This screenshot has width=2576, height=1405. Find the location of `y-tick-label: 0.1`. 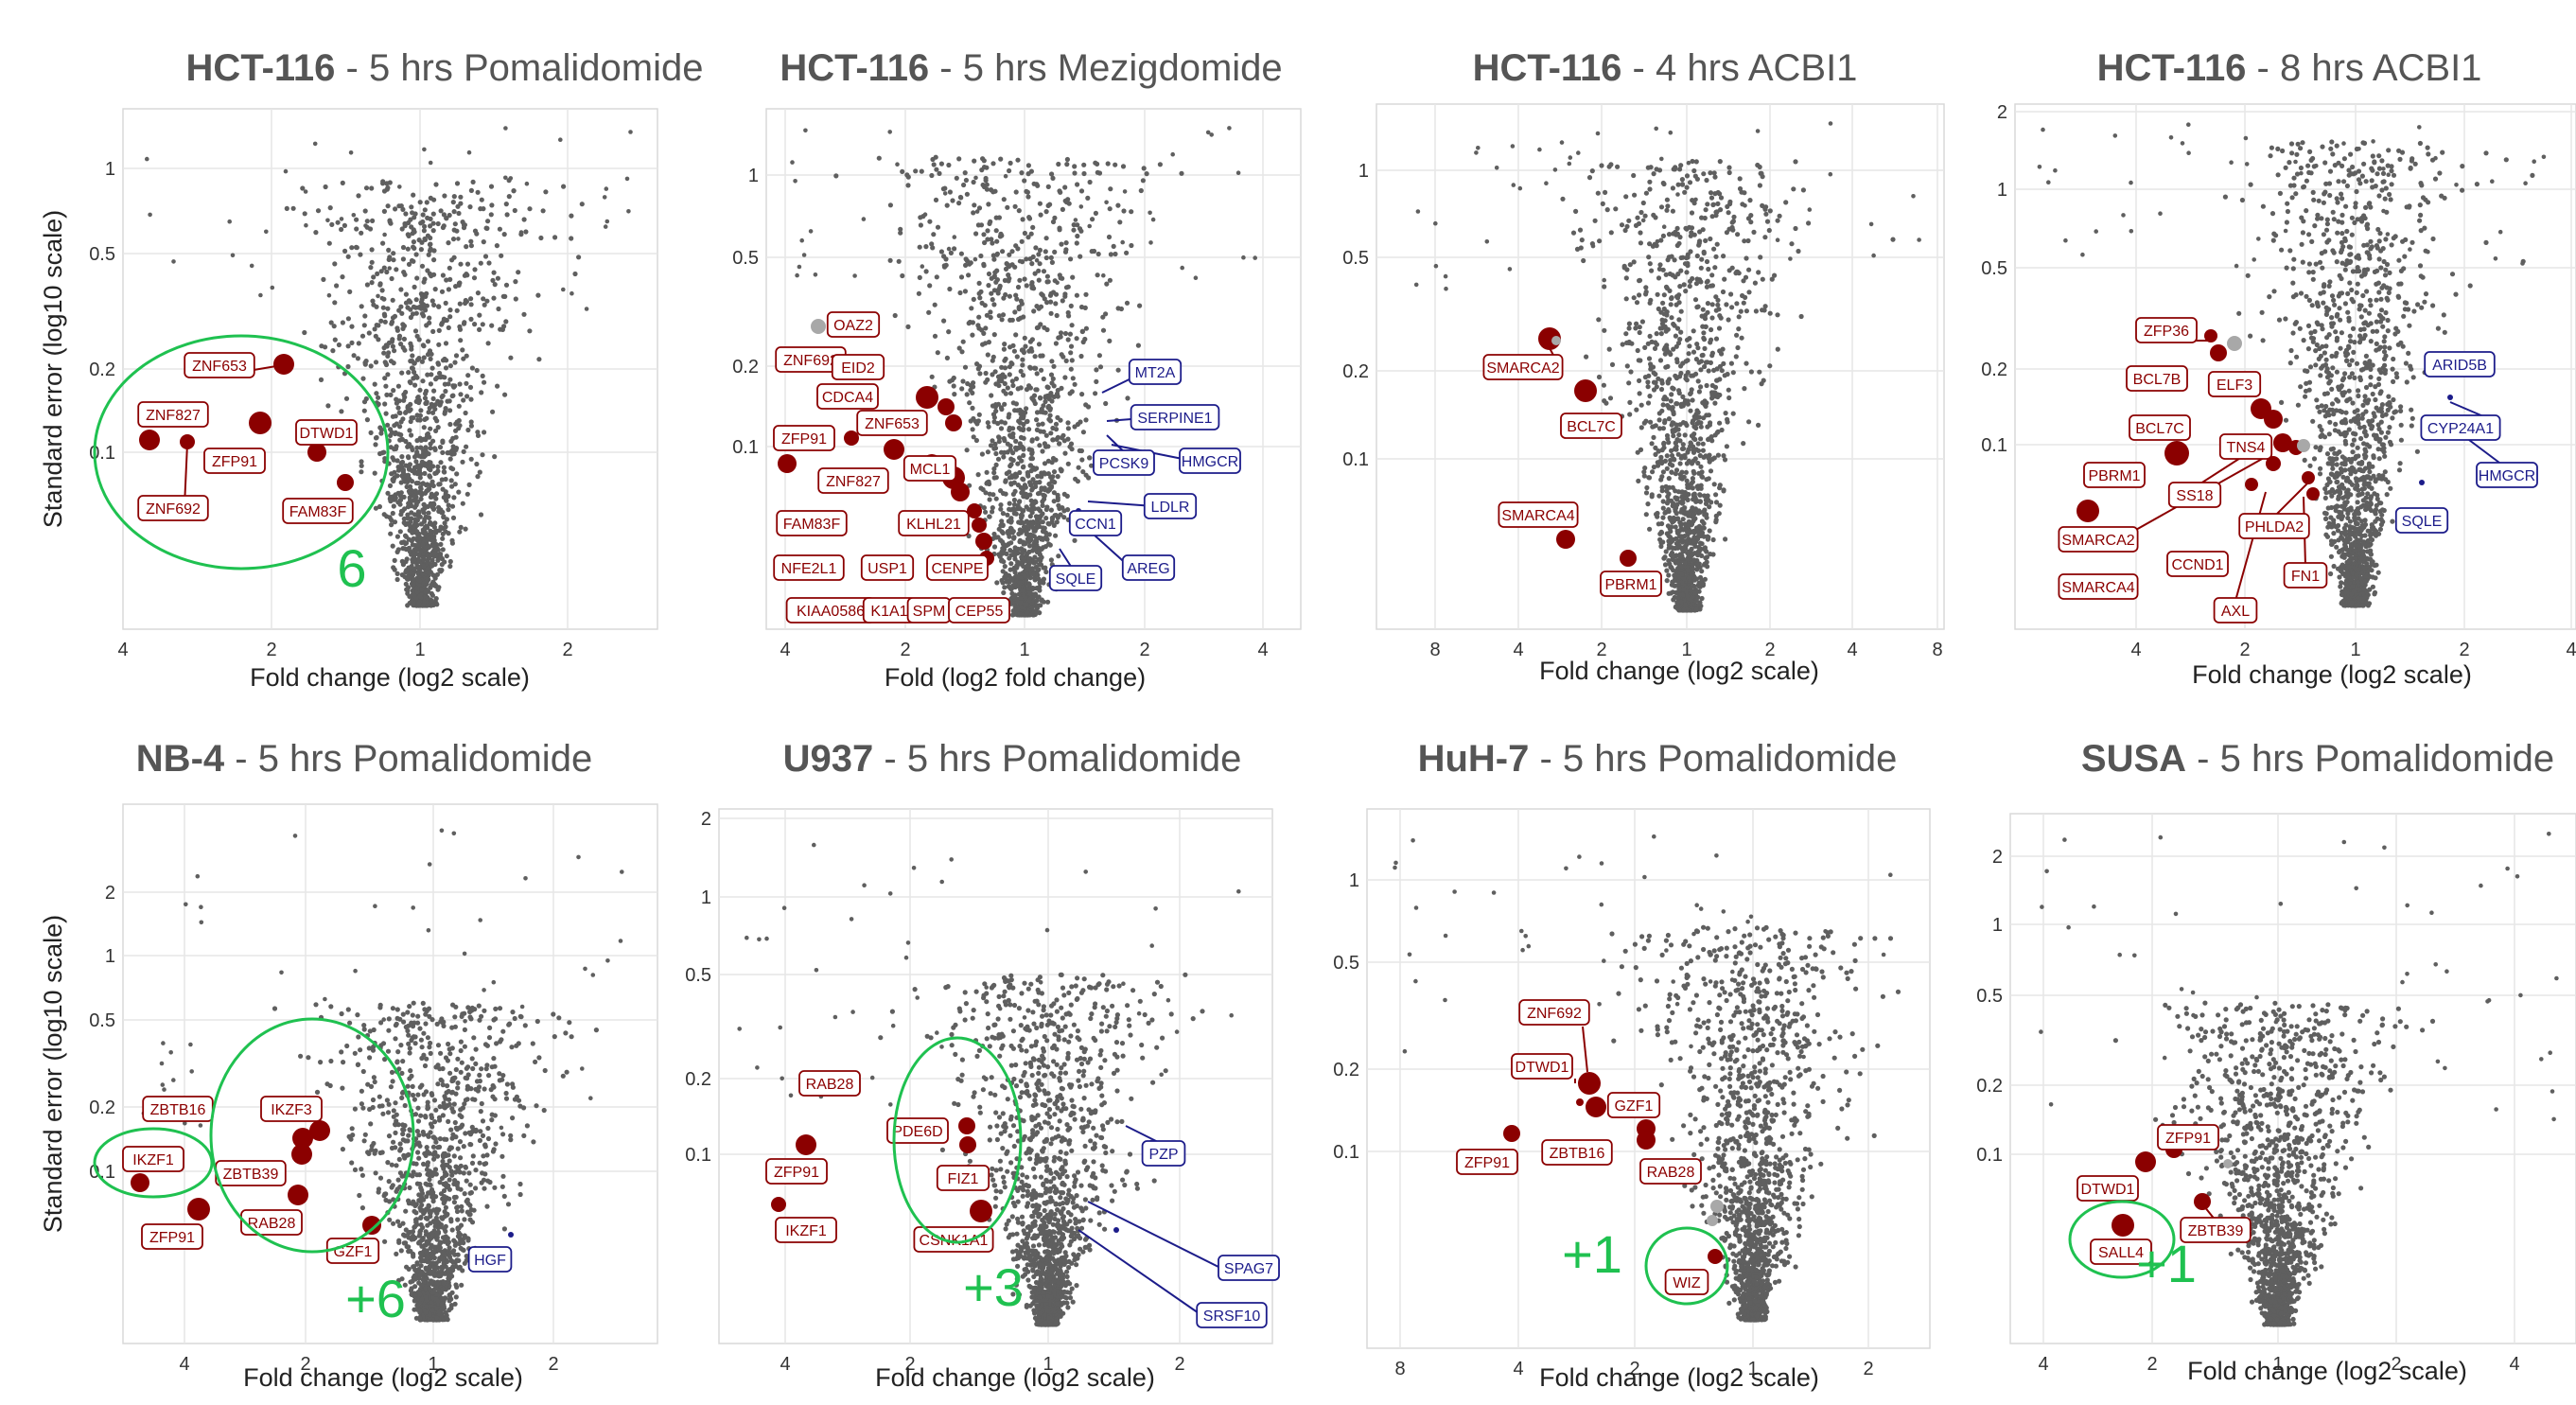

y-tick-label: 0.1 is located at coordinates (1994, 446).